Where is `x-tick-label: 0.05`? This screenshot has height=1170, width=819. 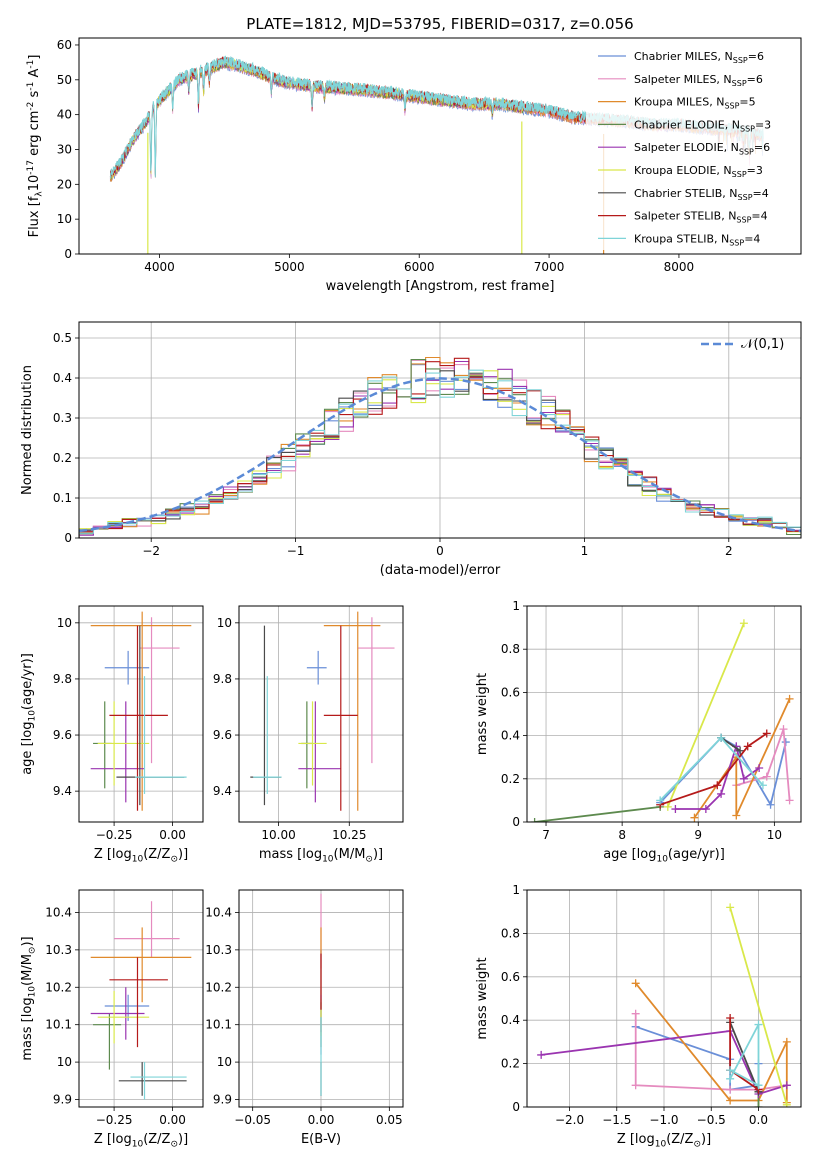 x-tick-label: 0.05 is located at coordinates (389, 1120).